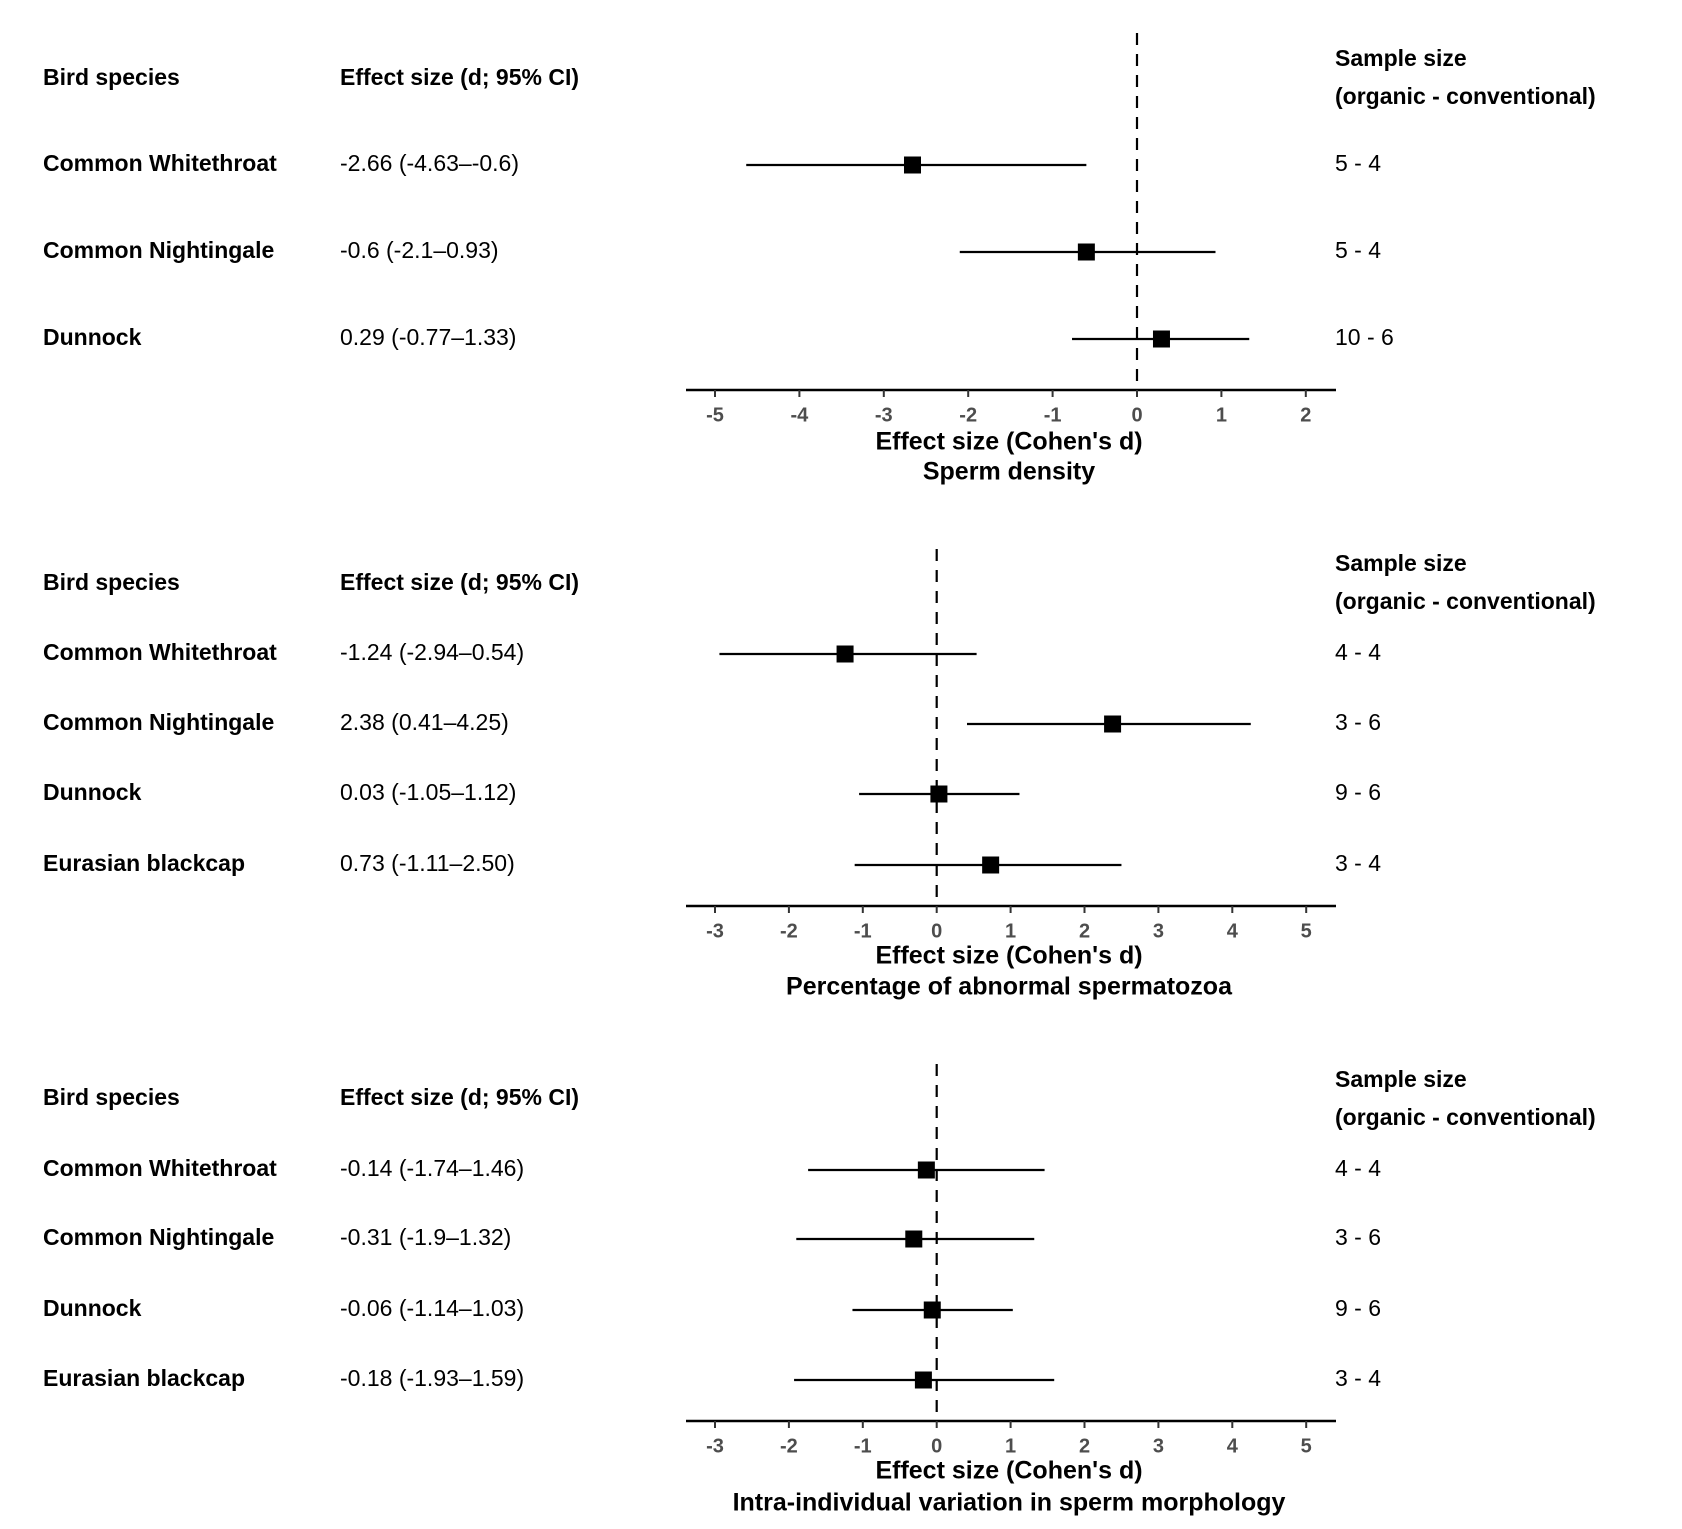 This screenshot has width=1682, height=1529. I want to click on panel-title: Percentage of abnormal spermatozoa, so click(1009, 987).